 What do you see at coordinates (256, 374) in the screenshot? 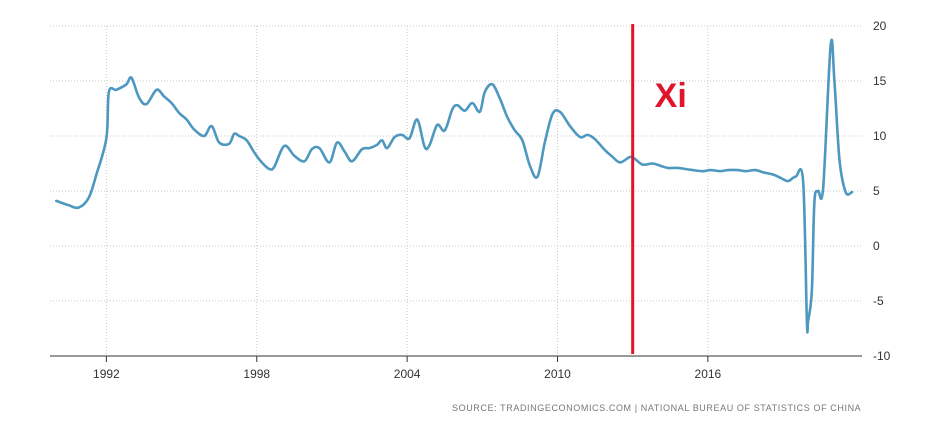
I see `x-tick-label: 1998` at bounding box center [256, 374].